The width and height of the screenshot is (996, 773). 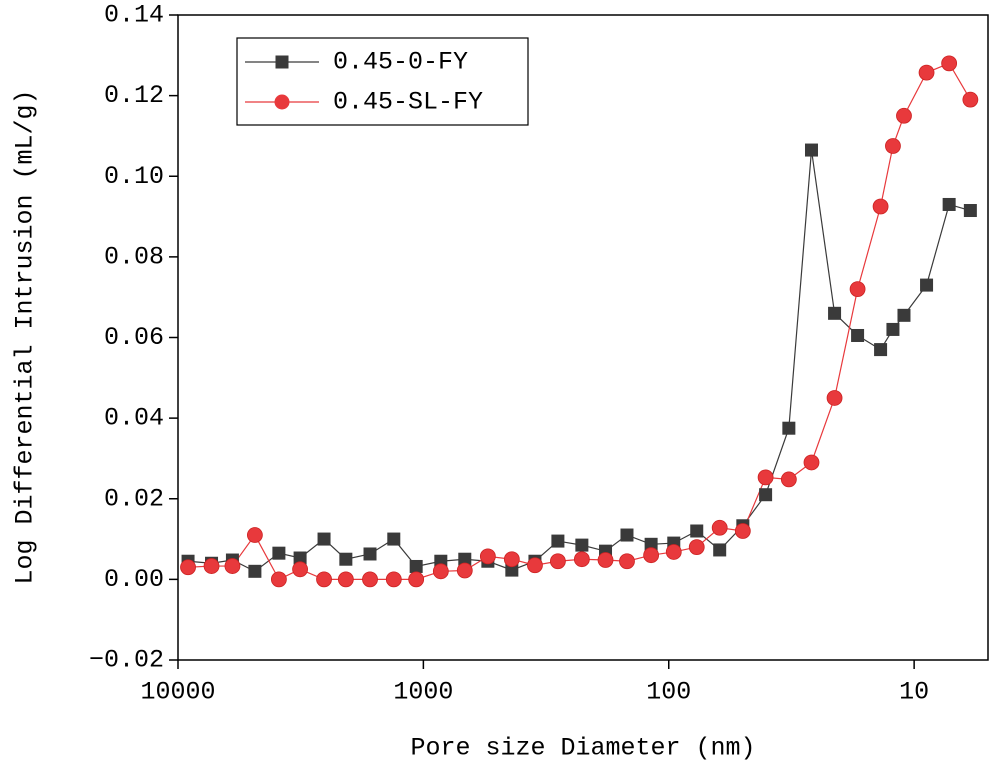 I want to click on x-tick-label: 10000, so click(x=177, y=692).